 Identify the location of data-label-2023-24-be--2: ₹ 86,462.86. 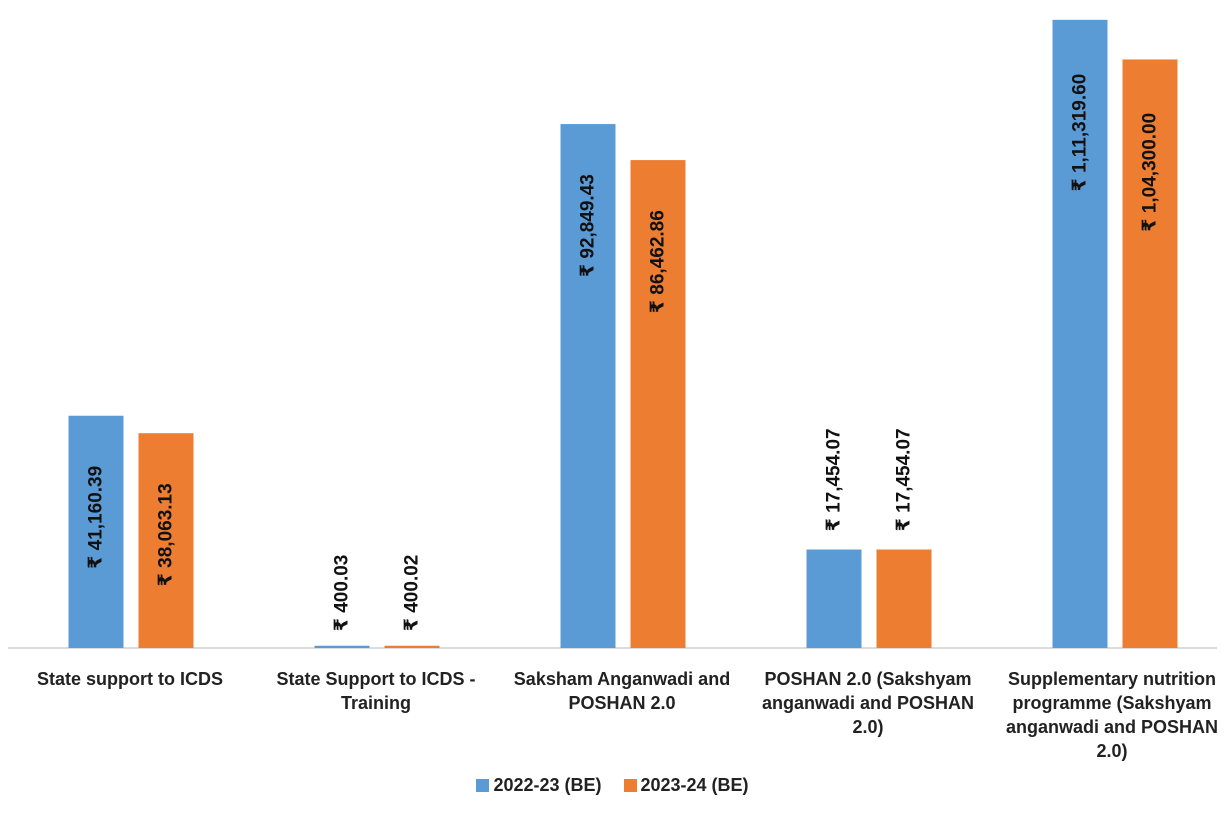
(658, 261).